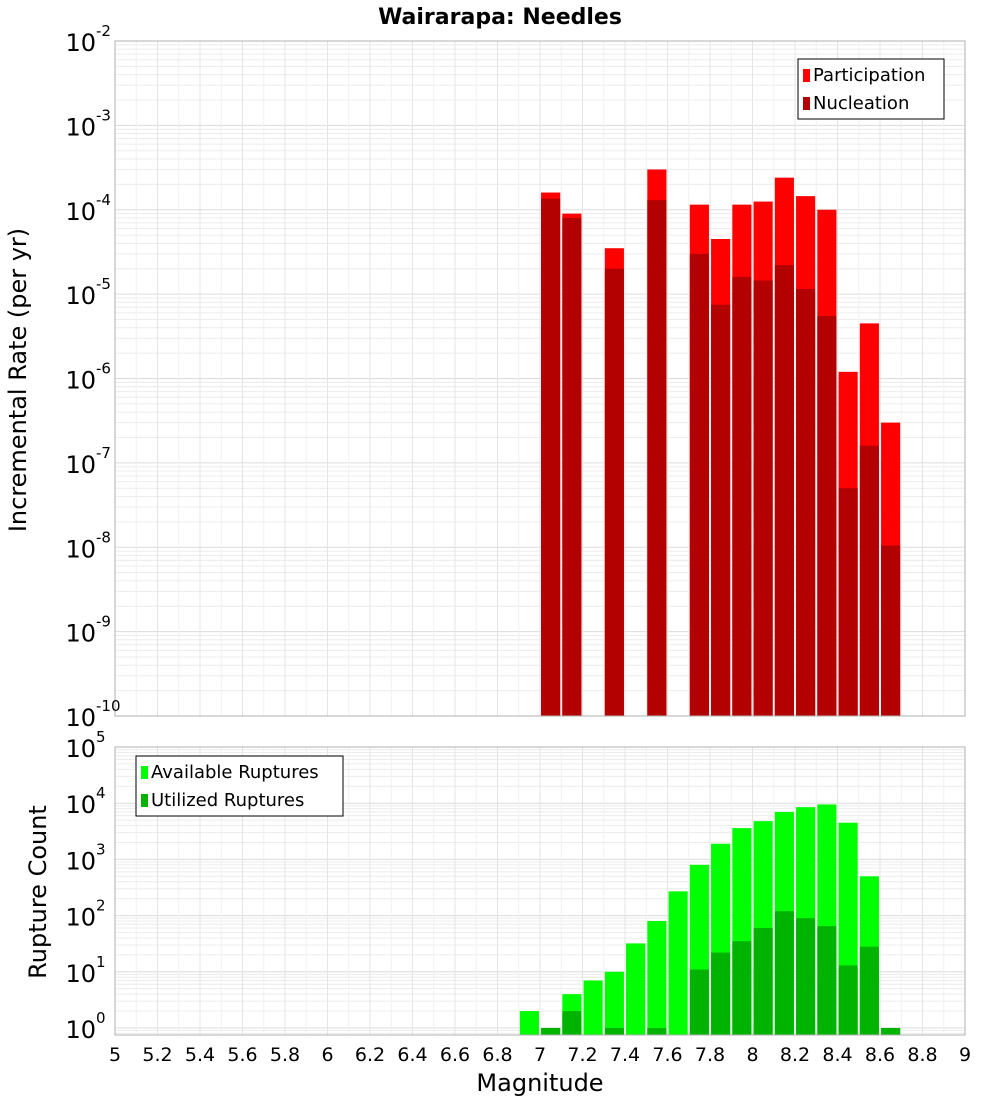 This screenshot has height=1100, width=1000. I want to click on y-tick-exponent: 1, so click(101, 962).